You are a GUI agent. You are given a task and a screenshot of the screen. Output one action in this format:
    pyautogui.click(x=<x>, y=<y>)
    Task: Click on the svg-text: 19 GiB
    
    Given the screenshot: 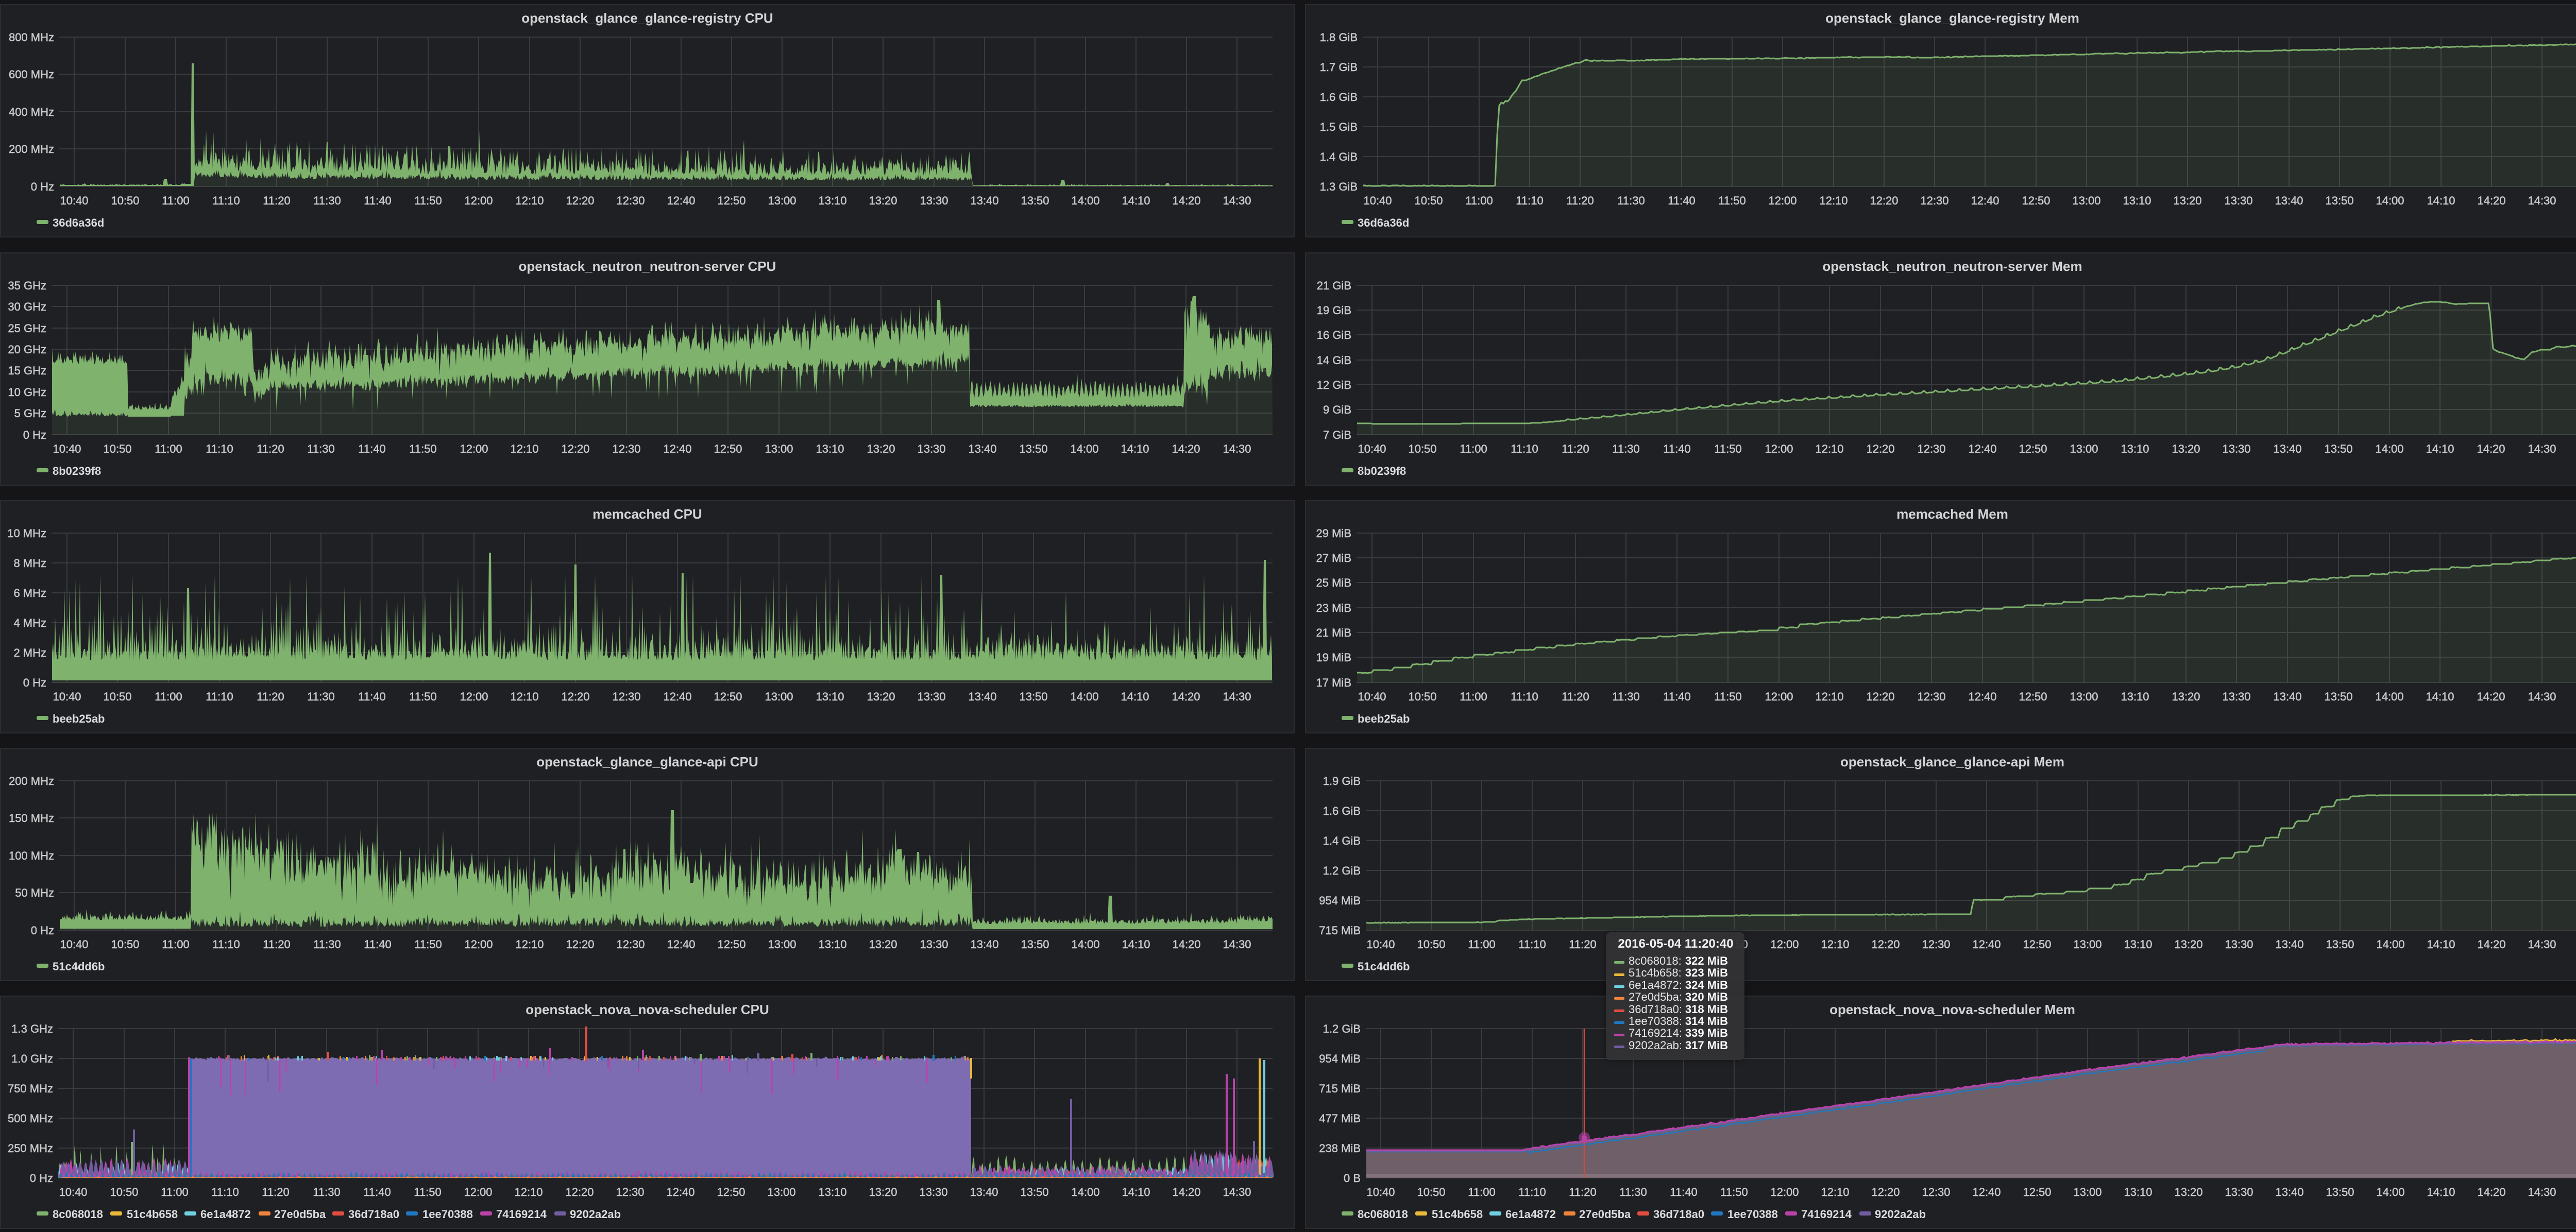 What is the action you would take?
    pyautogui.click(x=1334, y=310)
    